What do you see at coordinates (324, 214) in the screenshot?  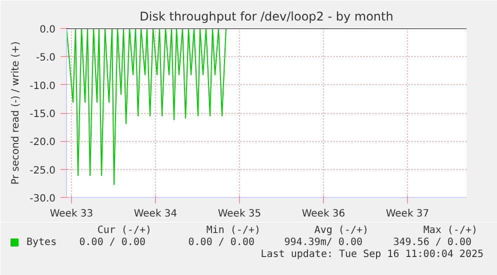 I see `x-tick-label: Week 36` at bounding box center [324, 214].